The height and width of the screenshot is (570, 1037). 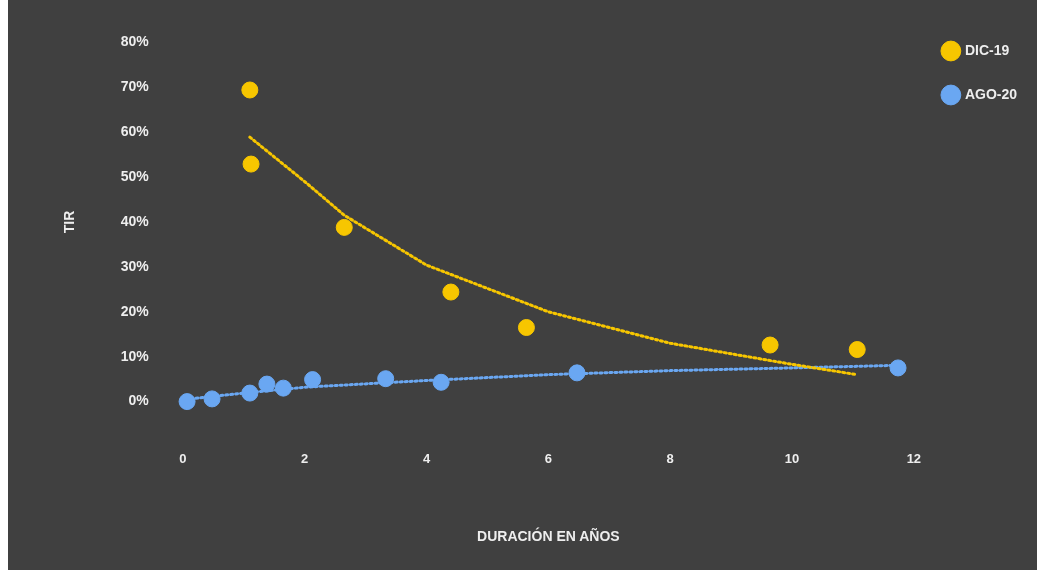 I want to click on y-tick-label: 60%, so click(x=135, y=131).